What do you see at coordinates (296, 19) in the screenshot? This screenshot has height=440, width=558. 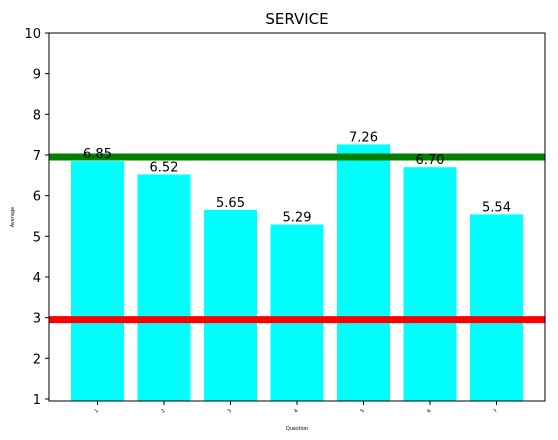 I see `chart-title: SERVICE` at bounding box center [296, 19].